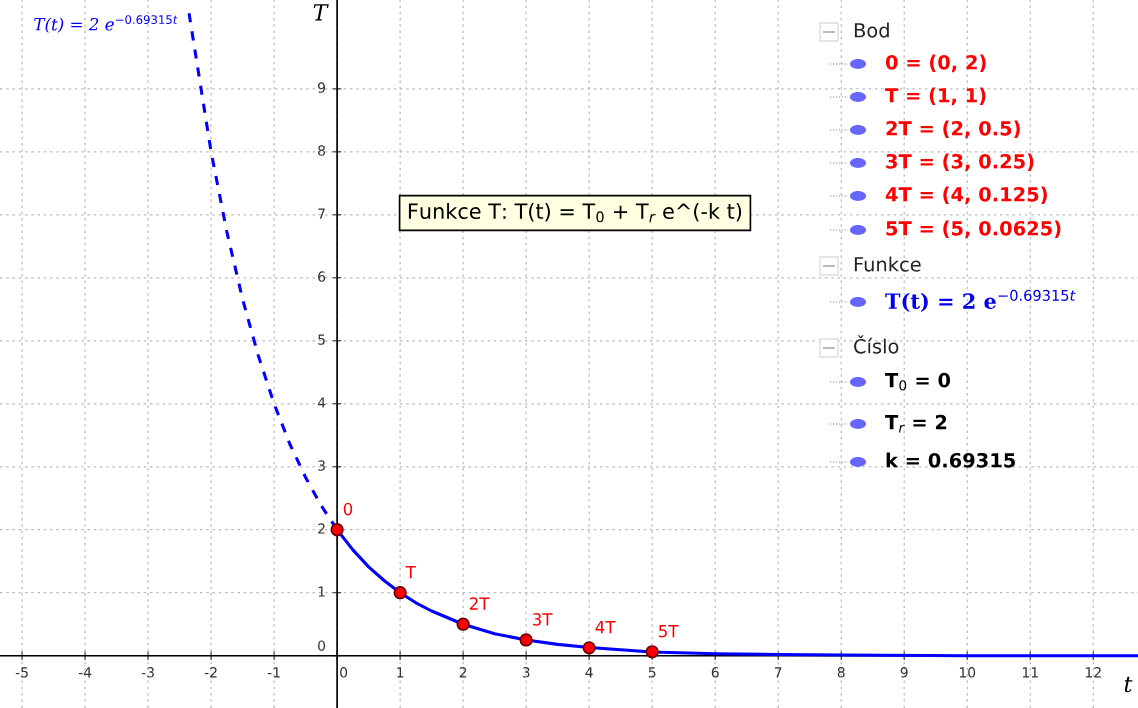 Image resolution: width=1138 pixels, height=708 pixels. I want to click on x-tick-label: 0, so click(344, 672).